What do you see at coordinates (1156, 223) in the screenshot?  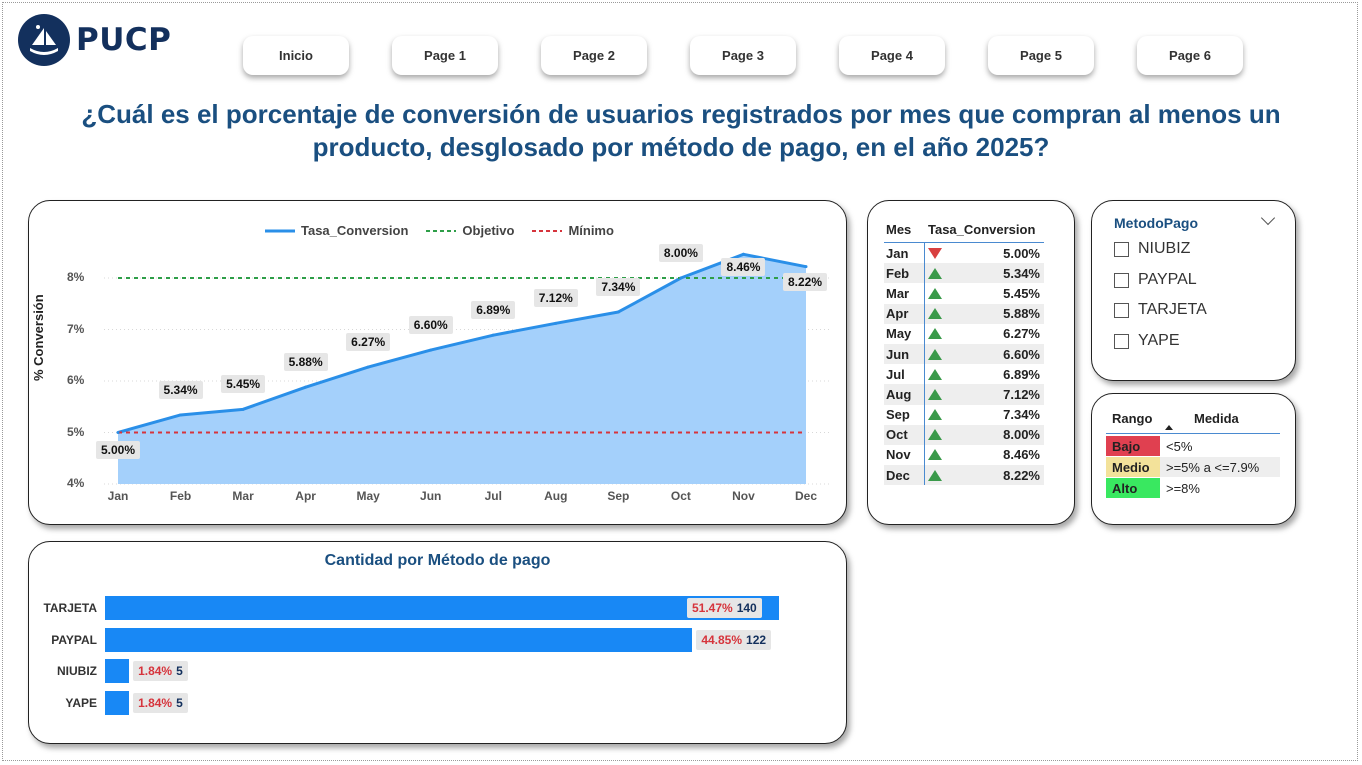 I see `slicer-title: MetodoPago` at bounding box center [1156, 223].